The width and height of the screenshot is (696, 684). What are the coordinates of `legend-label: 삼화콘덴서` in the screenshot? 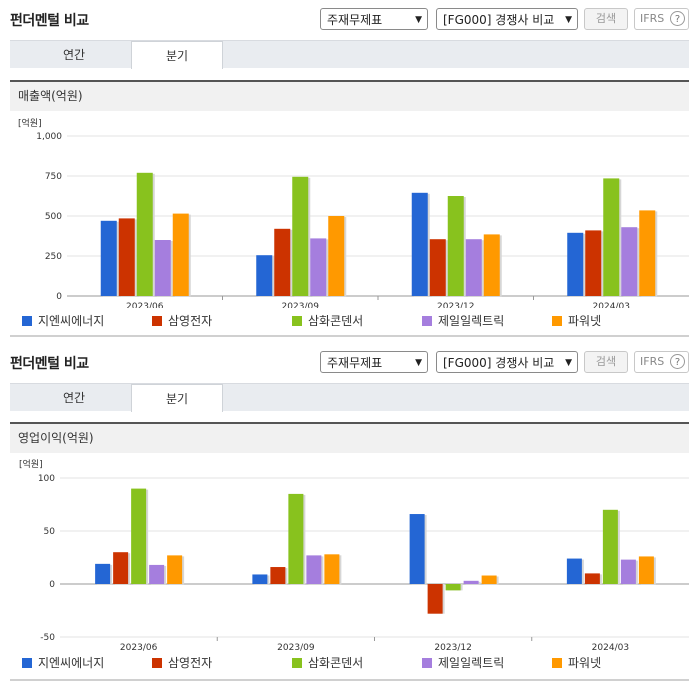 It's located at (336, 321).